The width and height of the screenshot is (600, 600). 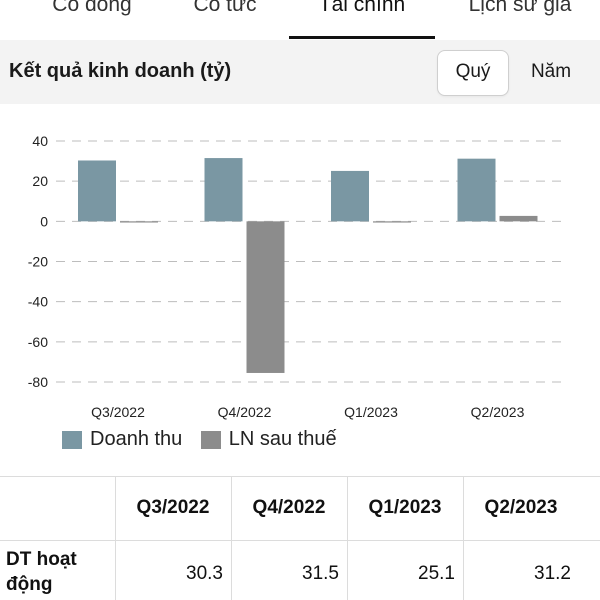 I want to click on period-quarter-button: Quý, so click(x=473, y=73).